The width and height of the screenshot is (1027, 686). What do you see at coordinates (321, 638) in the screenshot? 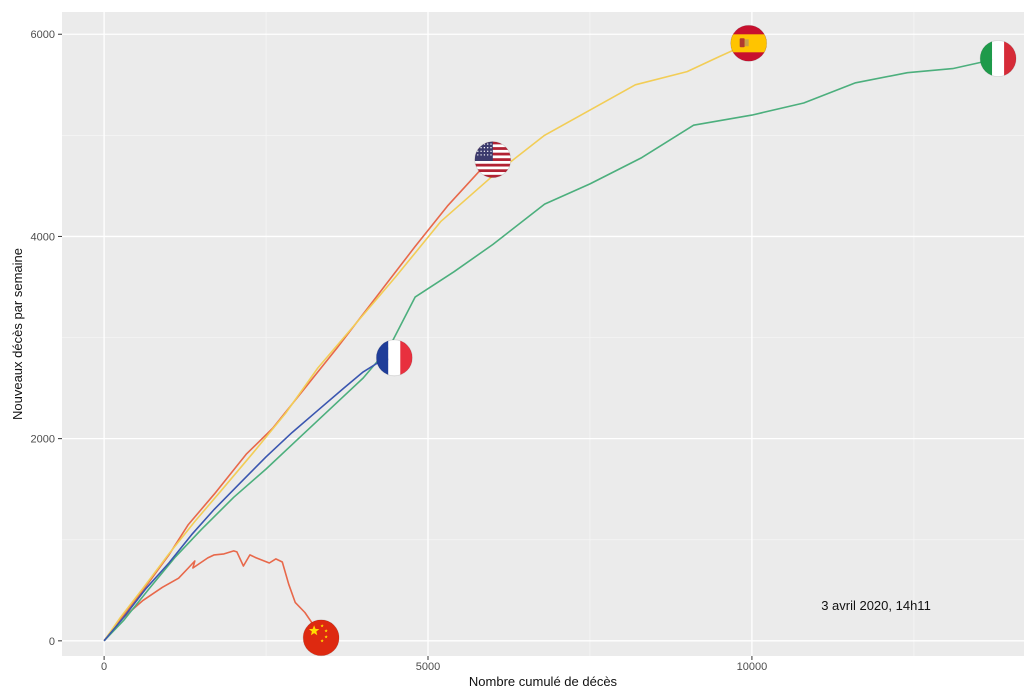
I see `china-flag-icon` at bounding box center [321, 638].